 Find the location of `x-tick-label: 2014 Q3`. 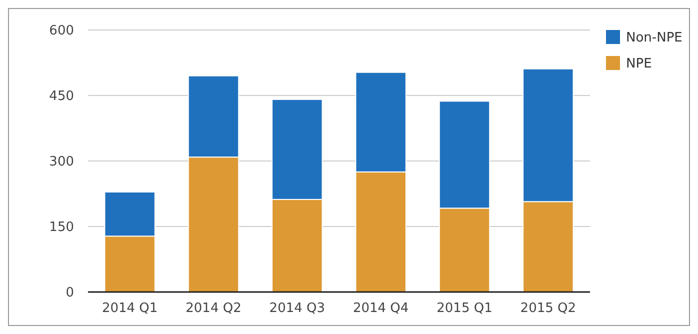

x-tick-label: 2014 Q3 is located at coordinates (297, 308).